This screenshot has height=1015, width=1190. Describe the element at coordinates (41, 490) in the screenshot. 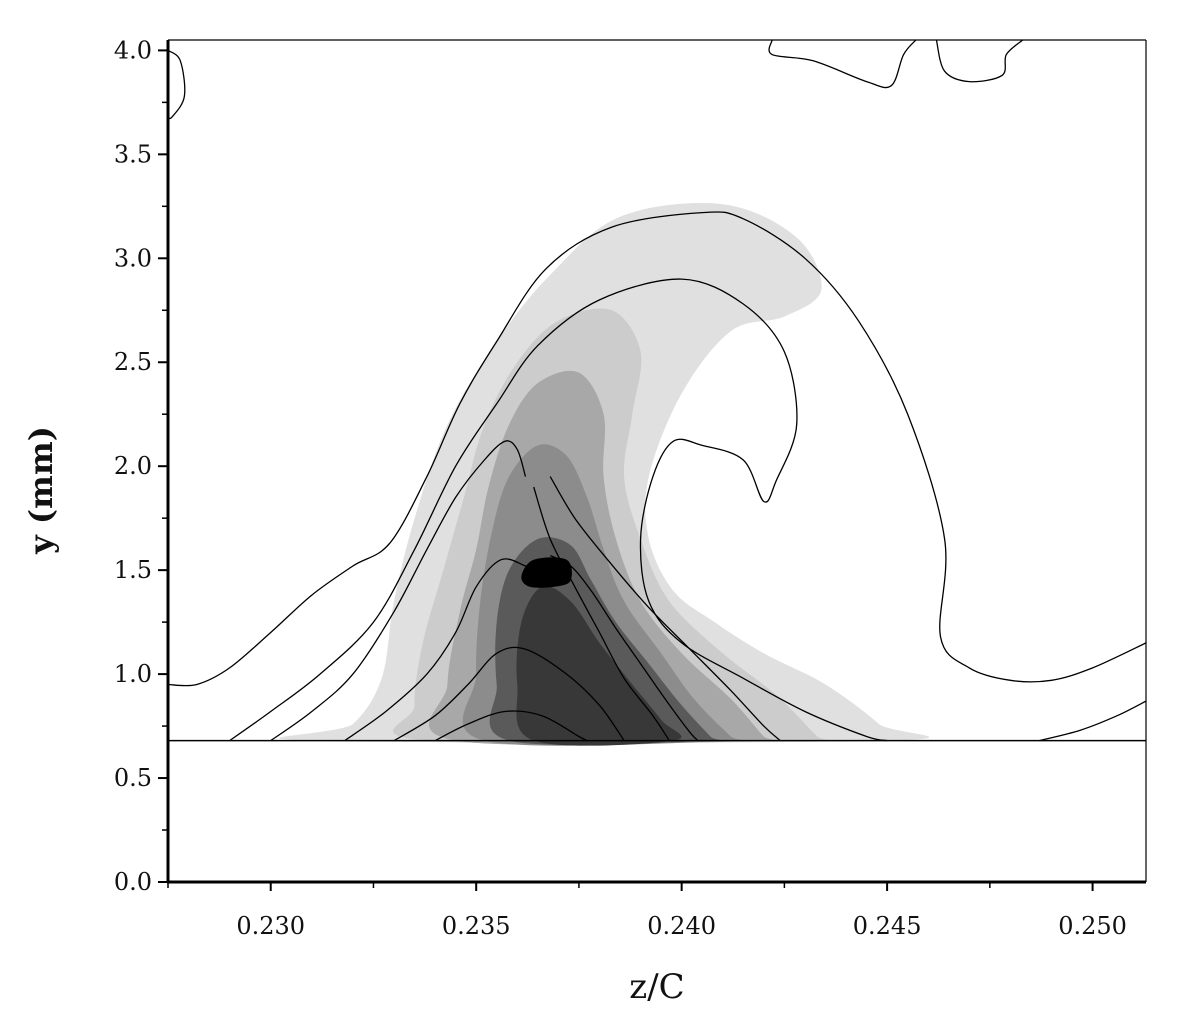

I see `y-axis-title: y (mm)` at that location.